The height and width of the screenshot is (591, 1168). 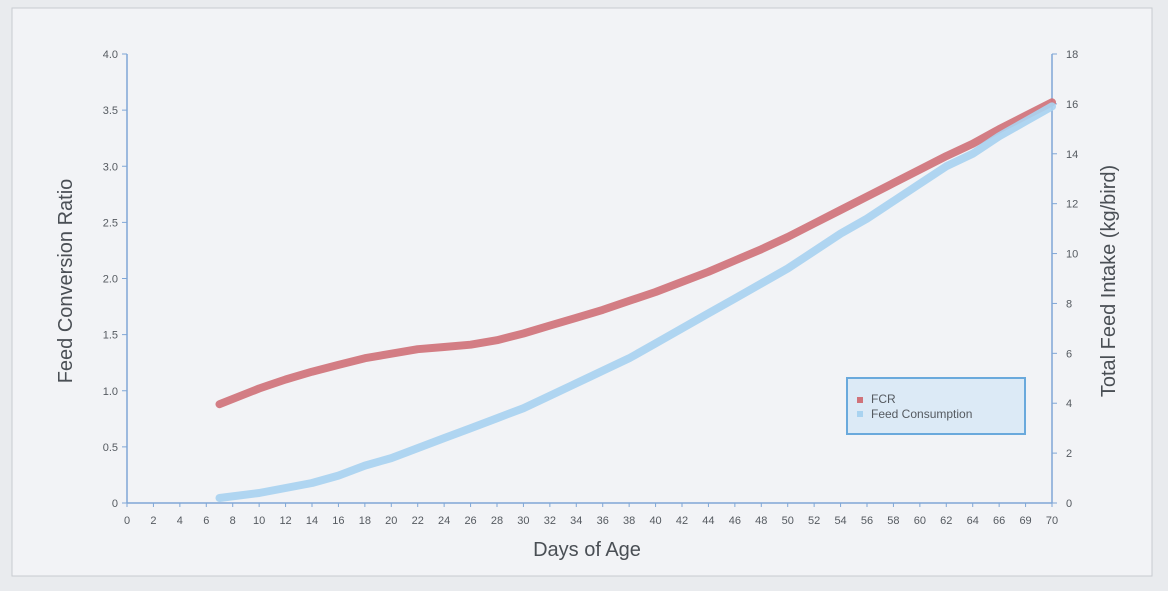 I want to click on y-right-tick-label: 6, so click(x=1069, y=354).